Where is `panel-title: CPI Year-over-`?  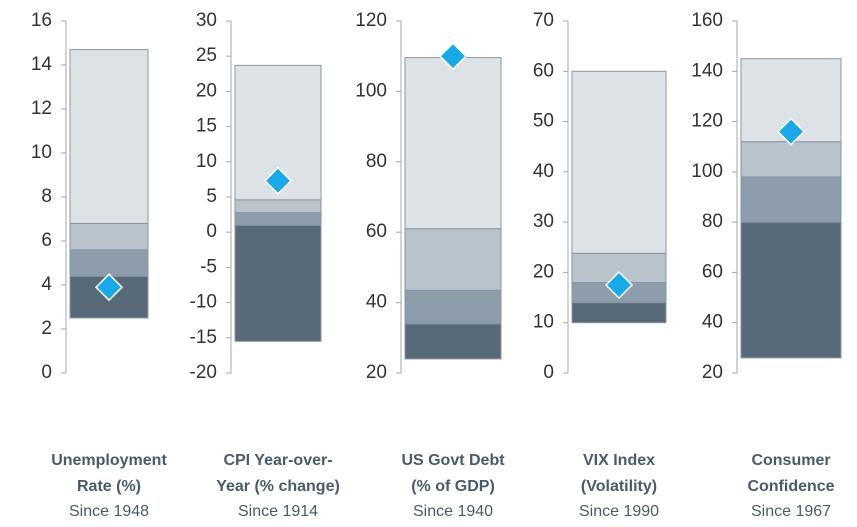 panel-title: CPI Year-over- is located at coordinates (277, 460).